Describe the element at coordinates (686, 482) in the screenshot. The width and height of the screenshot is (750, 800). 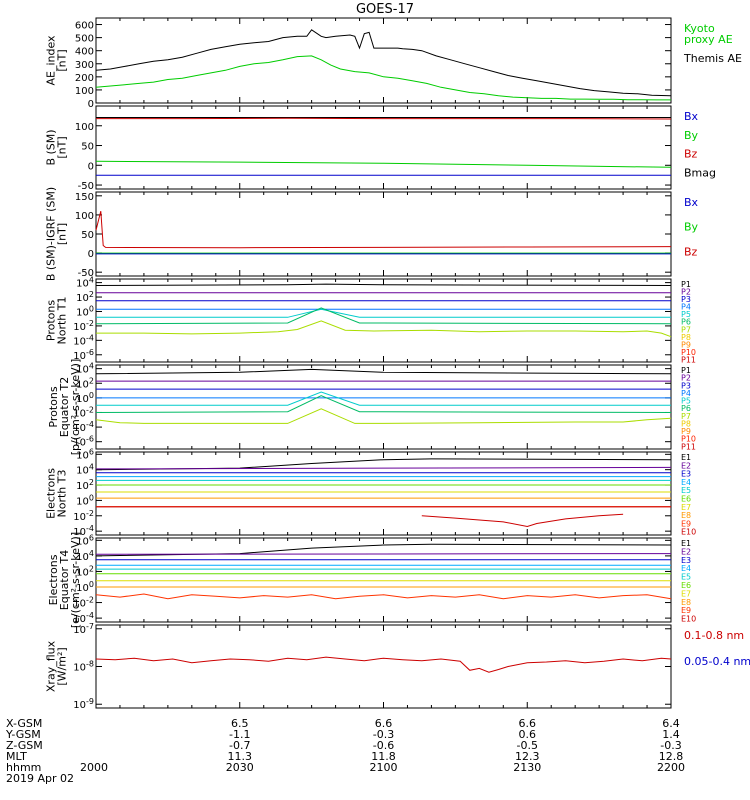
I see `legend-entry: E4` at that location.